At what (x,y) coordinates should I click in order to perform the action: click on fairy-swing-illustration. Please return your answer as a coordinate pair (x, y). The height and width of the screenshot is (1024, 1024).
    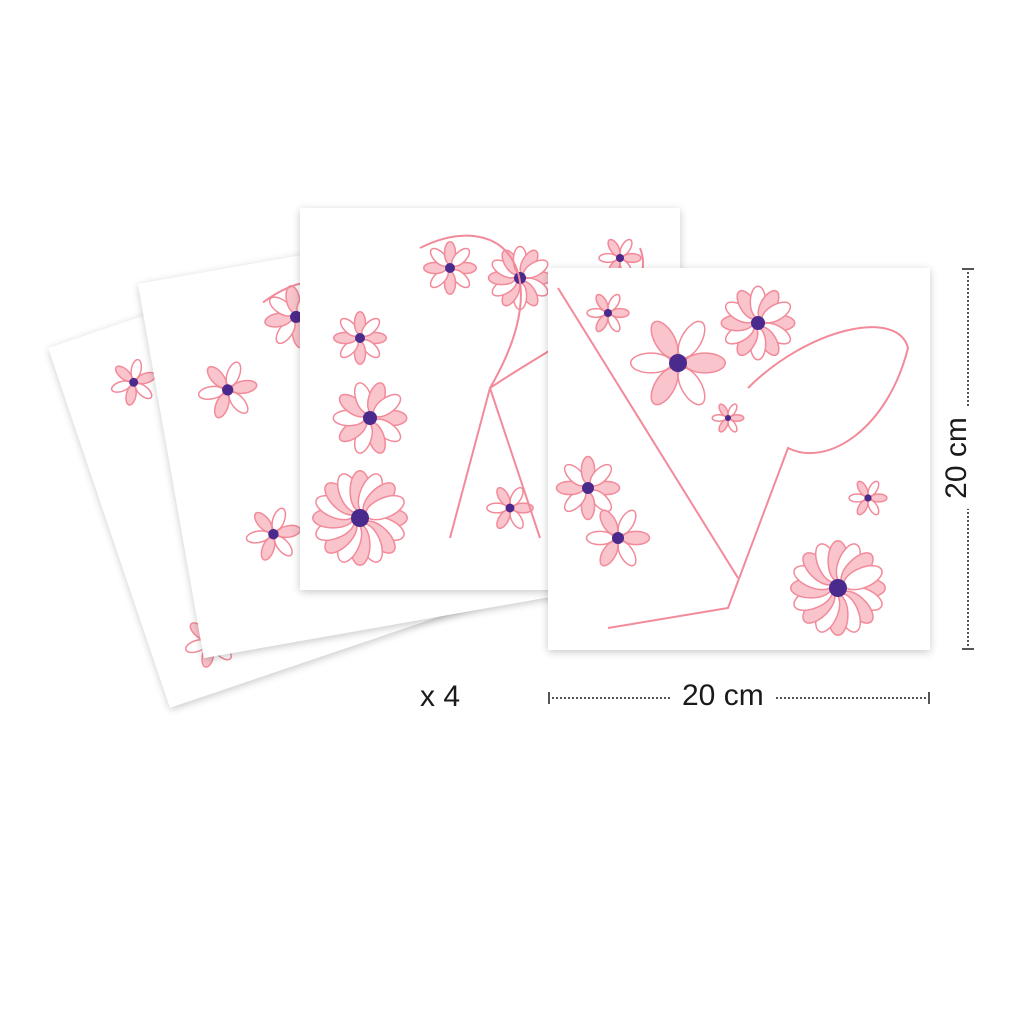
    Looking at the image, I should click on (732, 460).